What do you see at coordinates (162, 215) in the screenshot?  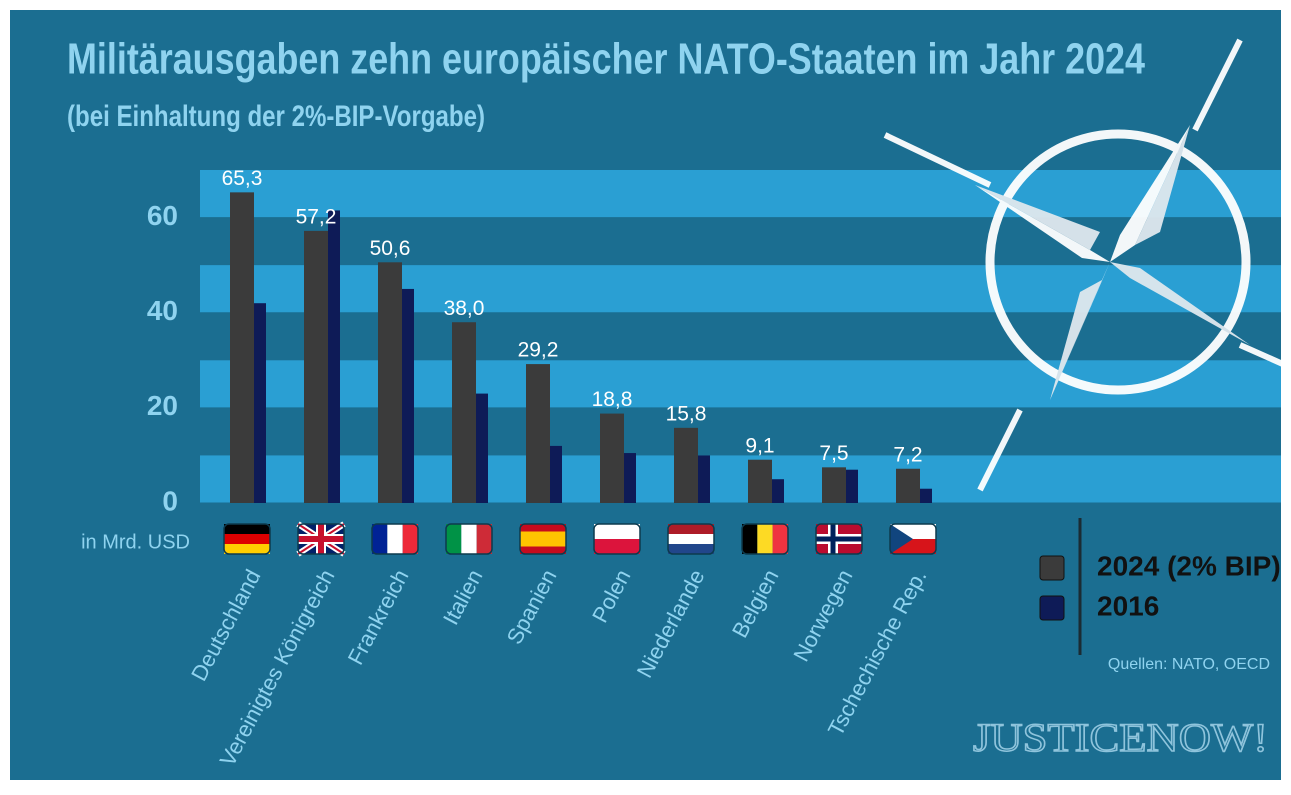 I see `y-tick-label: 60` at bounding box center [162, 215].